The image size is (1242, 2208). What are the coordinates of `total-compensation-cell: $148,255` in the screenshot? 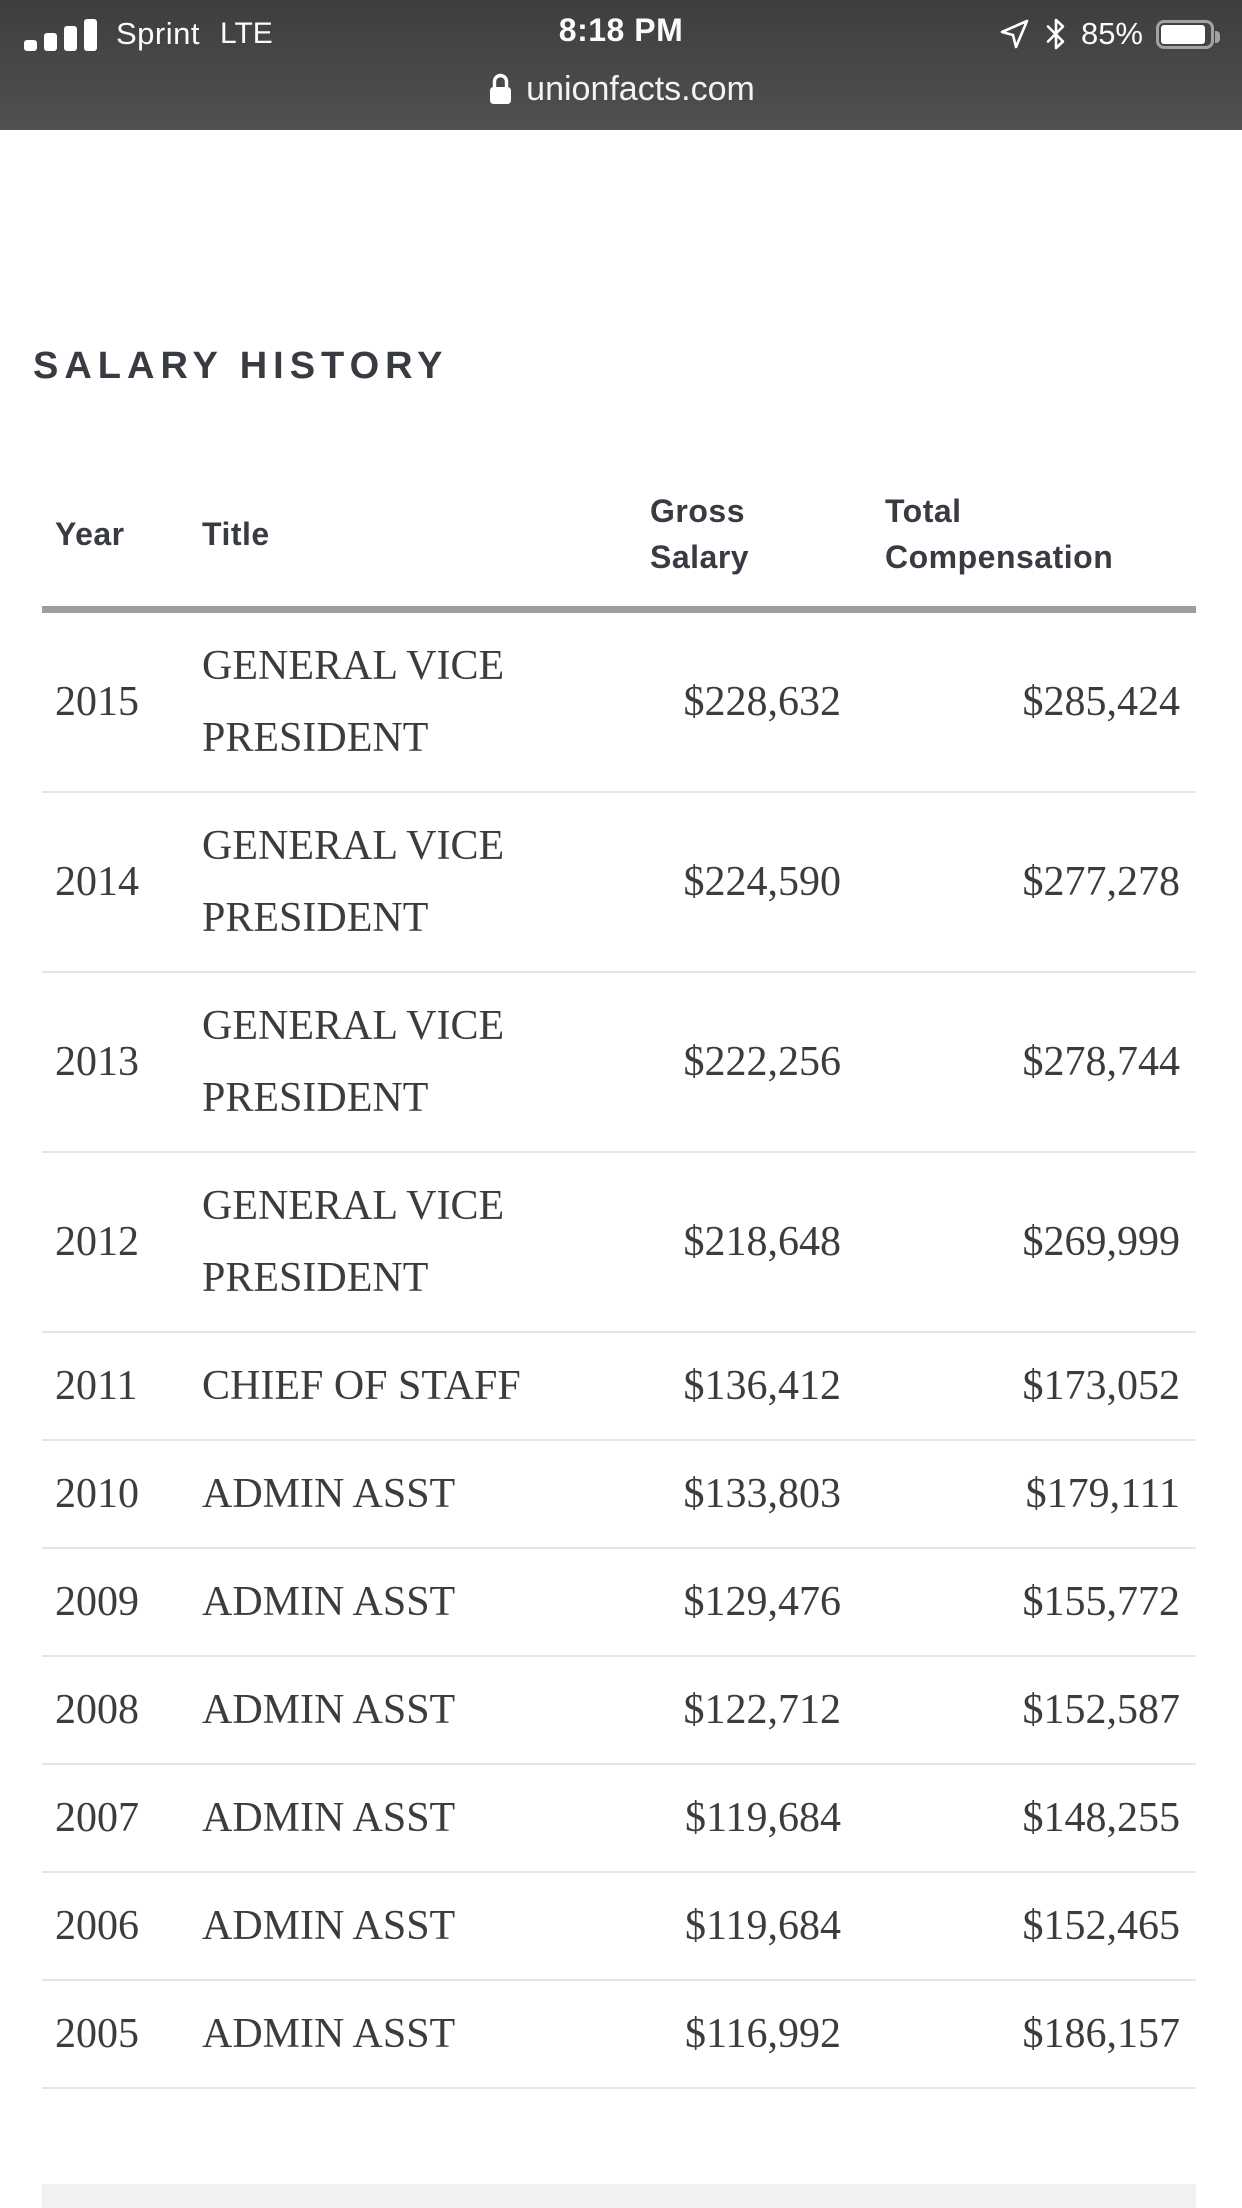 It's located at (1026, 1818).